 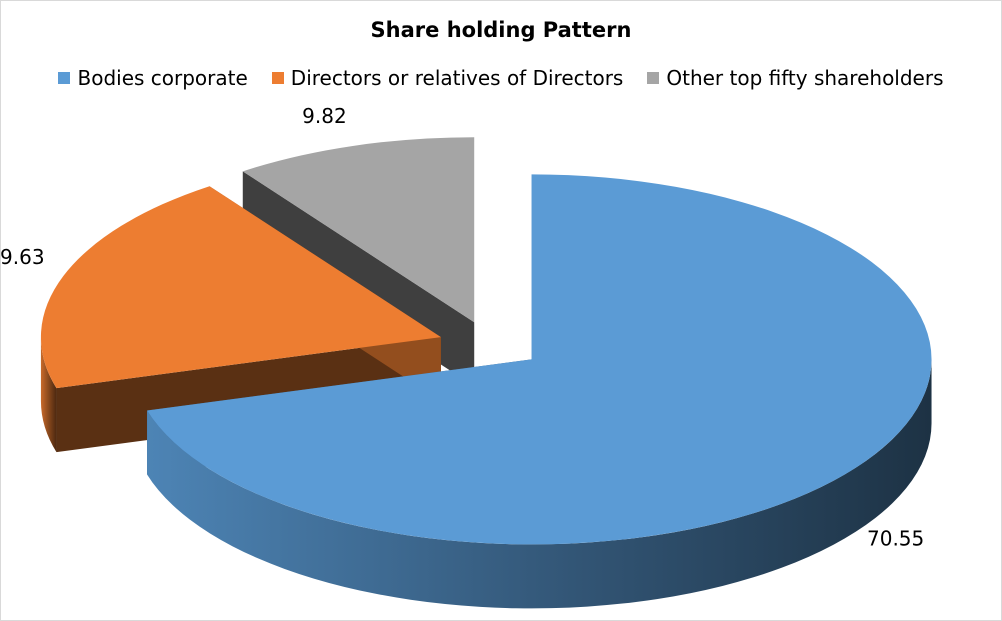 I want to click on legend-item-directors: Directors or relatives of Directors, so click(x=447, y=78).